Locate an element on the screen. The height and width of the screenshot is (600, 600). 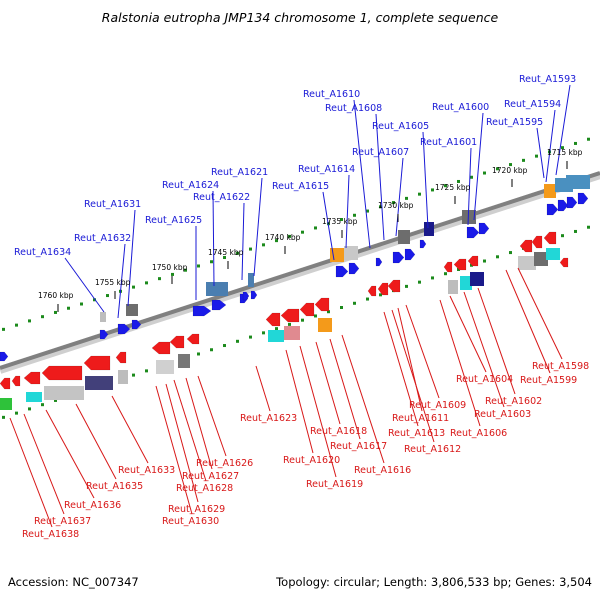
minus-gene-label: Reut_A1598 is located at coordinates (560, 366).